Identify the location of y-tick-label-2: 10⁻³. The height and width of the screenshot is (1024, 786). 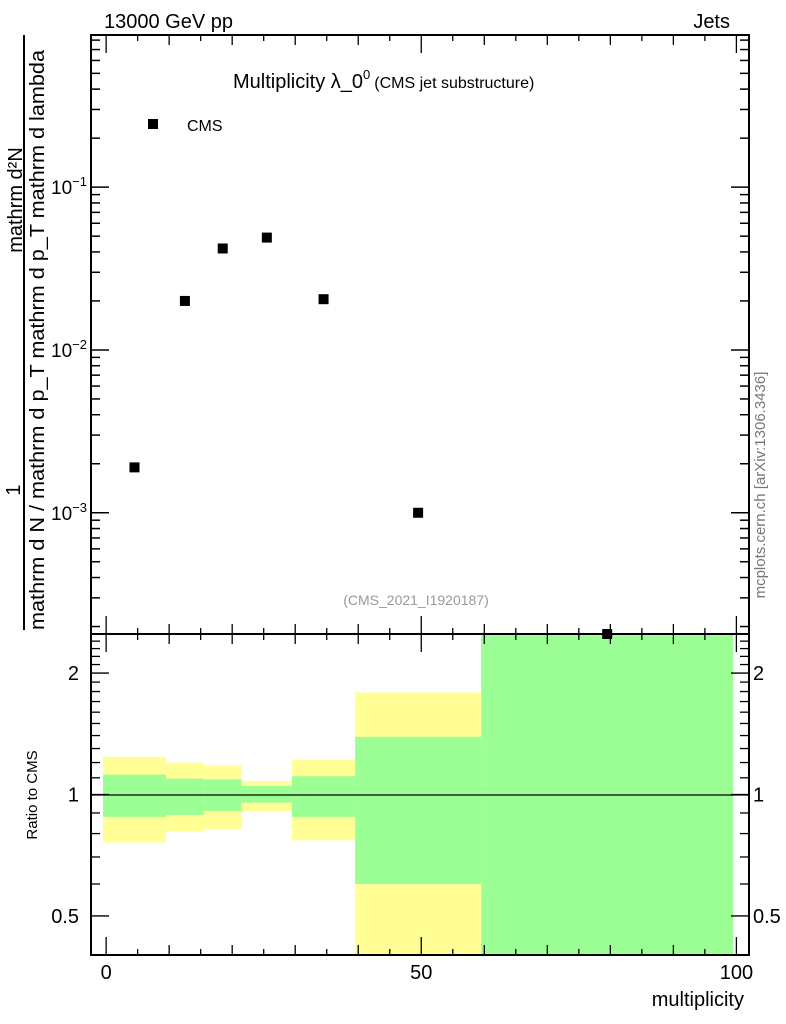
(69, 512).